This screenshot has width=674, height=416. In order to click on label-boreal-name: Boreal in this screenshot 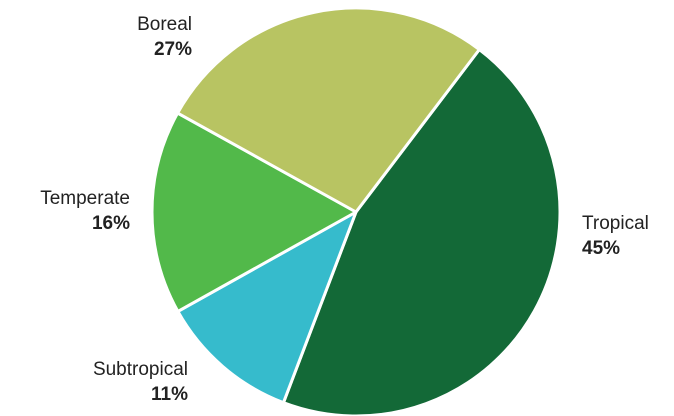, I will do `click(164, 24)`.